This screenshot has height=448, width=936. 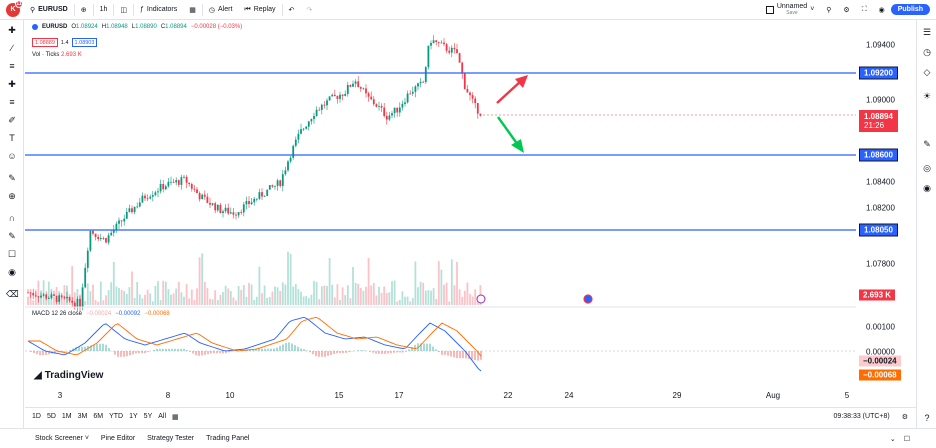 What do you see at coordinates (12, 218) in the screenshot?
I see `magnet-icon: ∩` at bounding box center [12, 218].